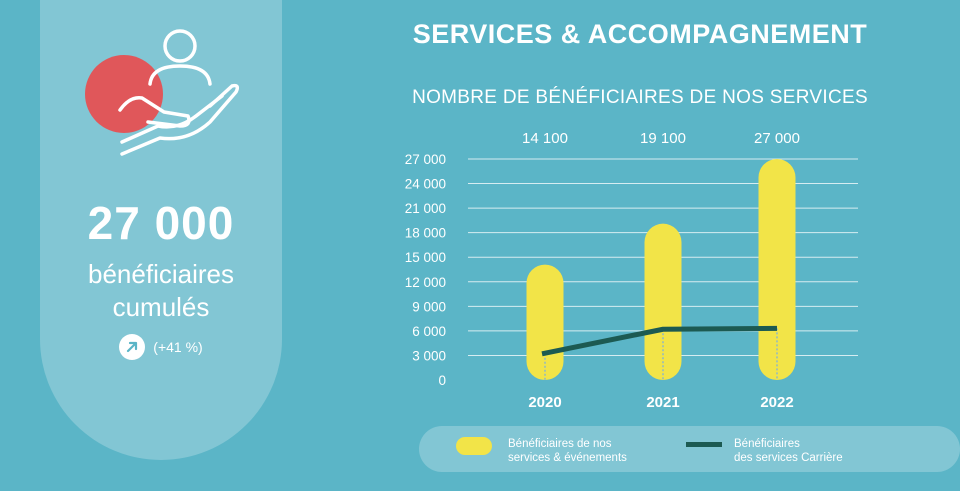 The image size is (960, 491). What do you see at coordinates (429, 355) in the screenshot?
I see `y-tick-label: 3 000` at bounding box center [429, 355].